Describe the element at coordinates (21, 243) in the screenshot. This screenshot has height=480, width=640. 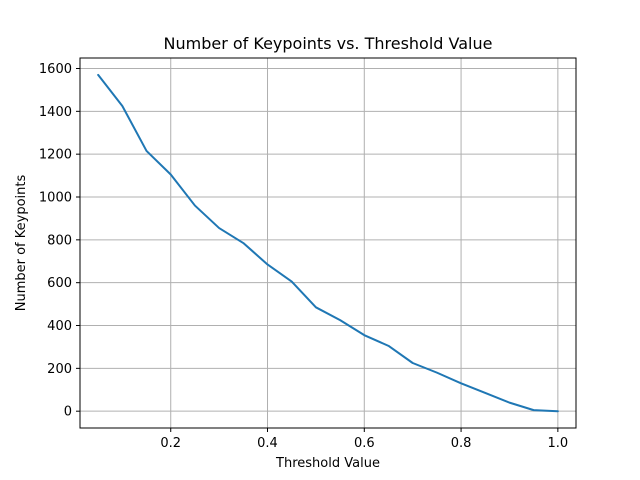
I see `y-axis-label: Number of Keypoints` at that location.